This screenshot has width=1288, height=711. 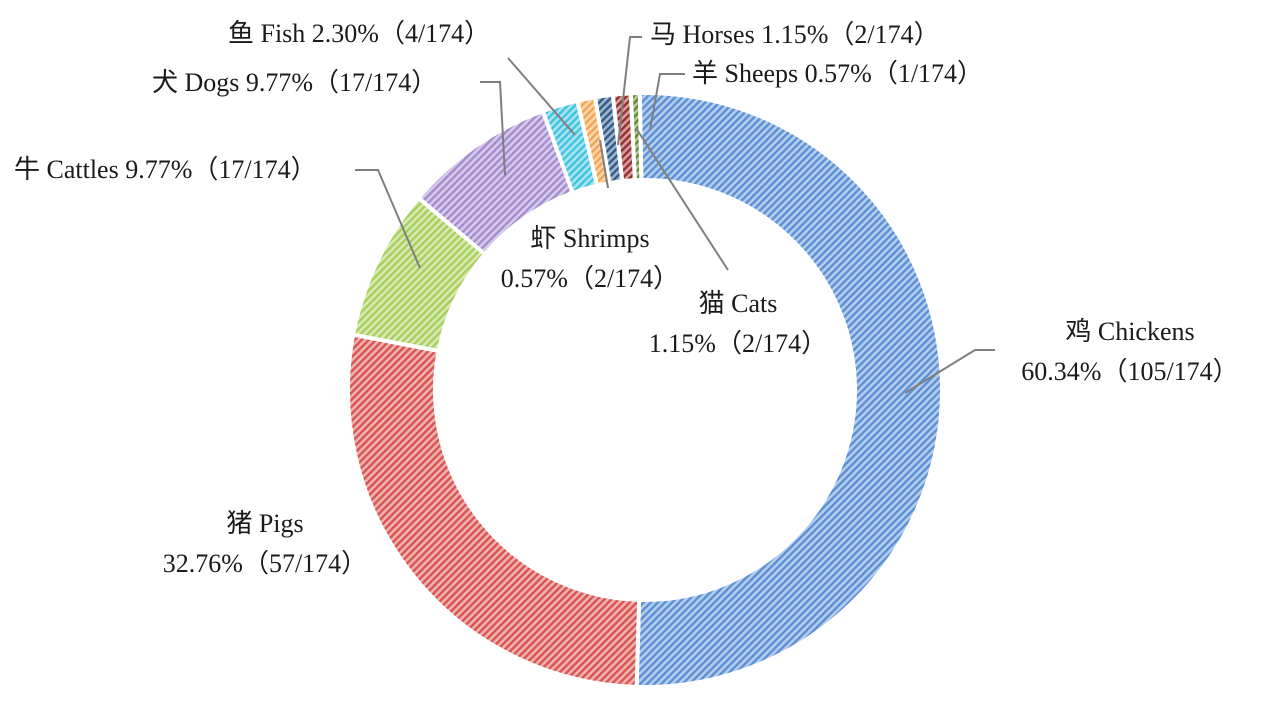 What do you see at coordinates (636, 137) in the screenshot?
I see `slice-sheeps` at bounding box center [636, 137].